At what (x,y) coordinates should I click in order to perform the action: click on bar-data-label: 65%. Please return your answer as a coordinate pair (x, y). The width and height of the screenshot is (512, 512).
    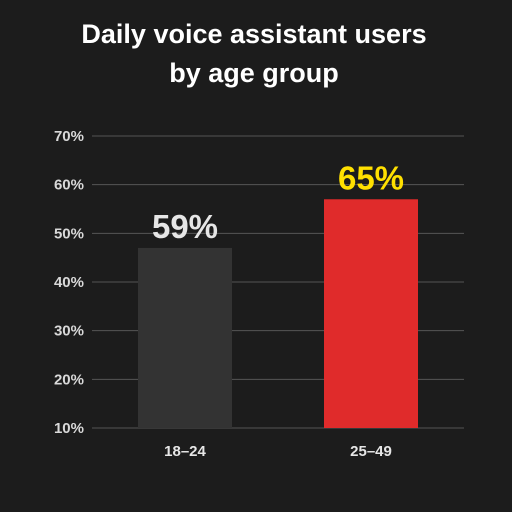
    Looking at the image, I should click on (371, 177).